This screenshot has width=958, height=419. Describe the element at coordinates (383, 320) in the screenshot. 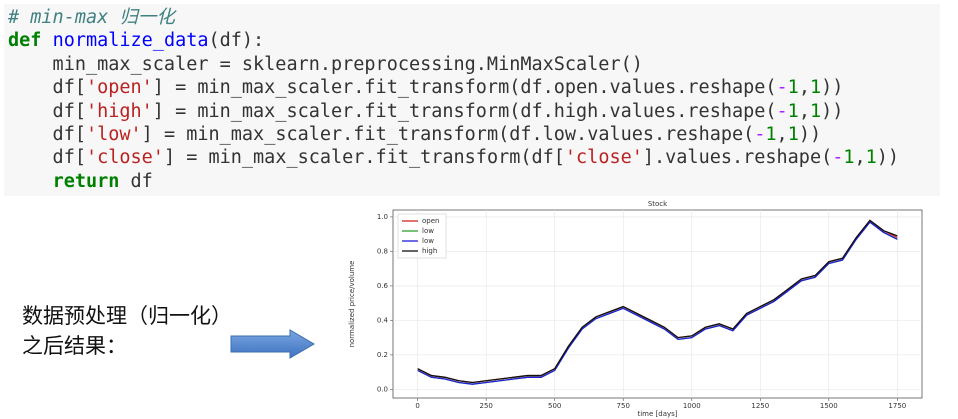

I see `y-tick-label: 0.4` at that location.